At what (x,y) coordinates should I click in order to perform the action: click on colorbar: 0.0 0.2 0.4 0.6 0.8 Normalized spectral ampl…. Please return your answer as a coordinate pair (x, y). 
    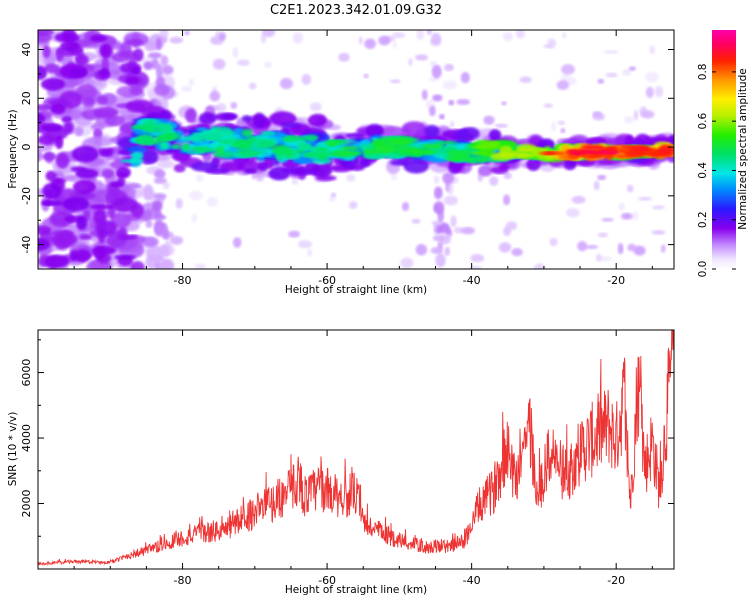
    Looking at the image, I should click on (723, 153).